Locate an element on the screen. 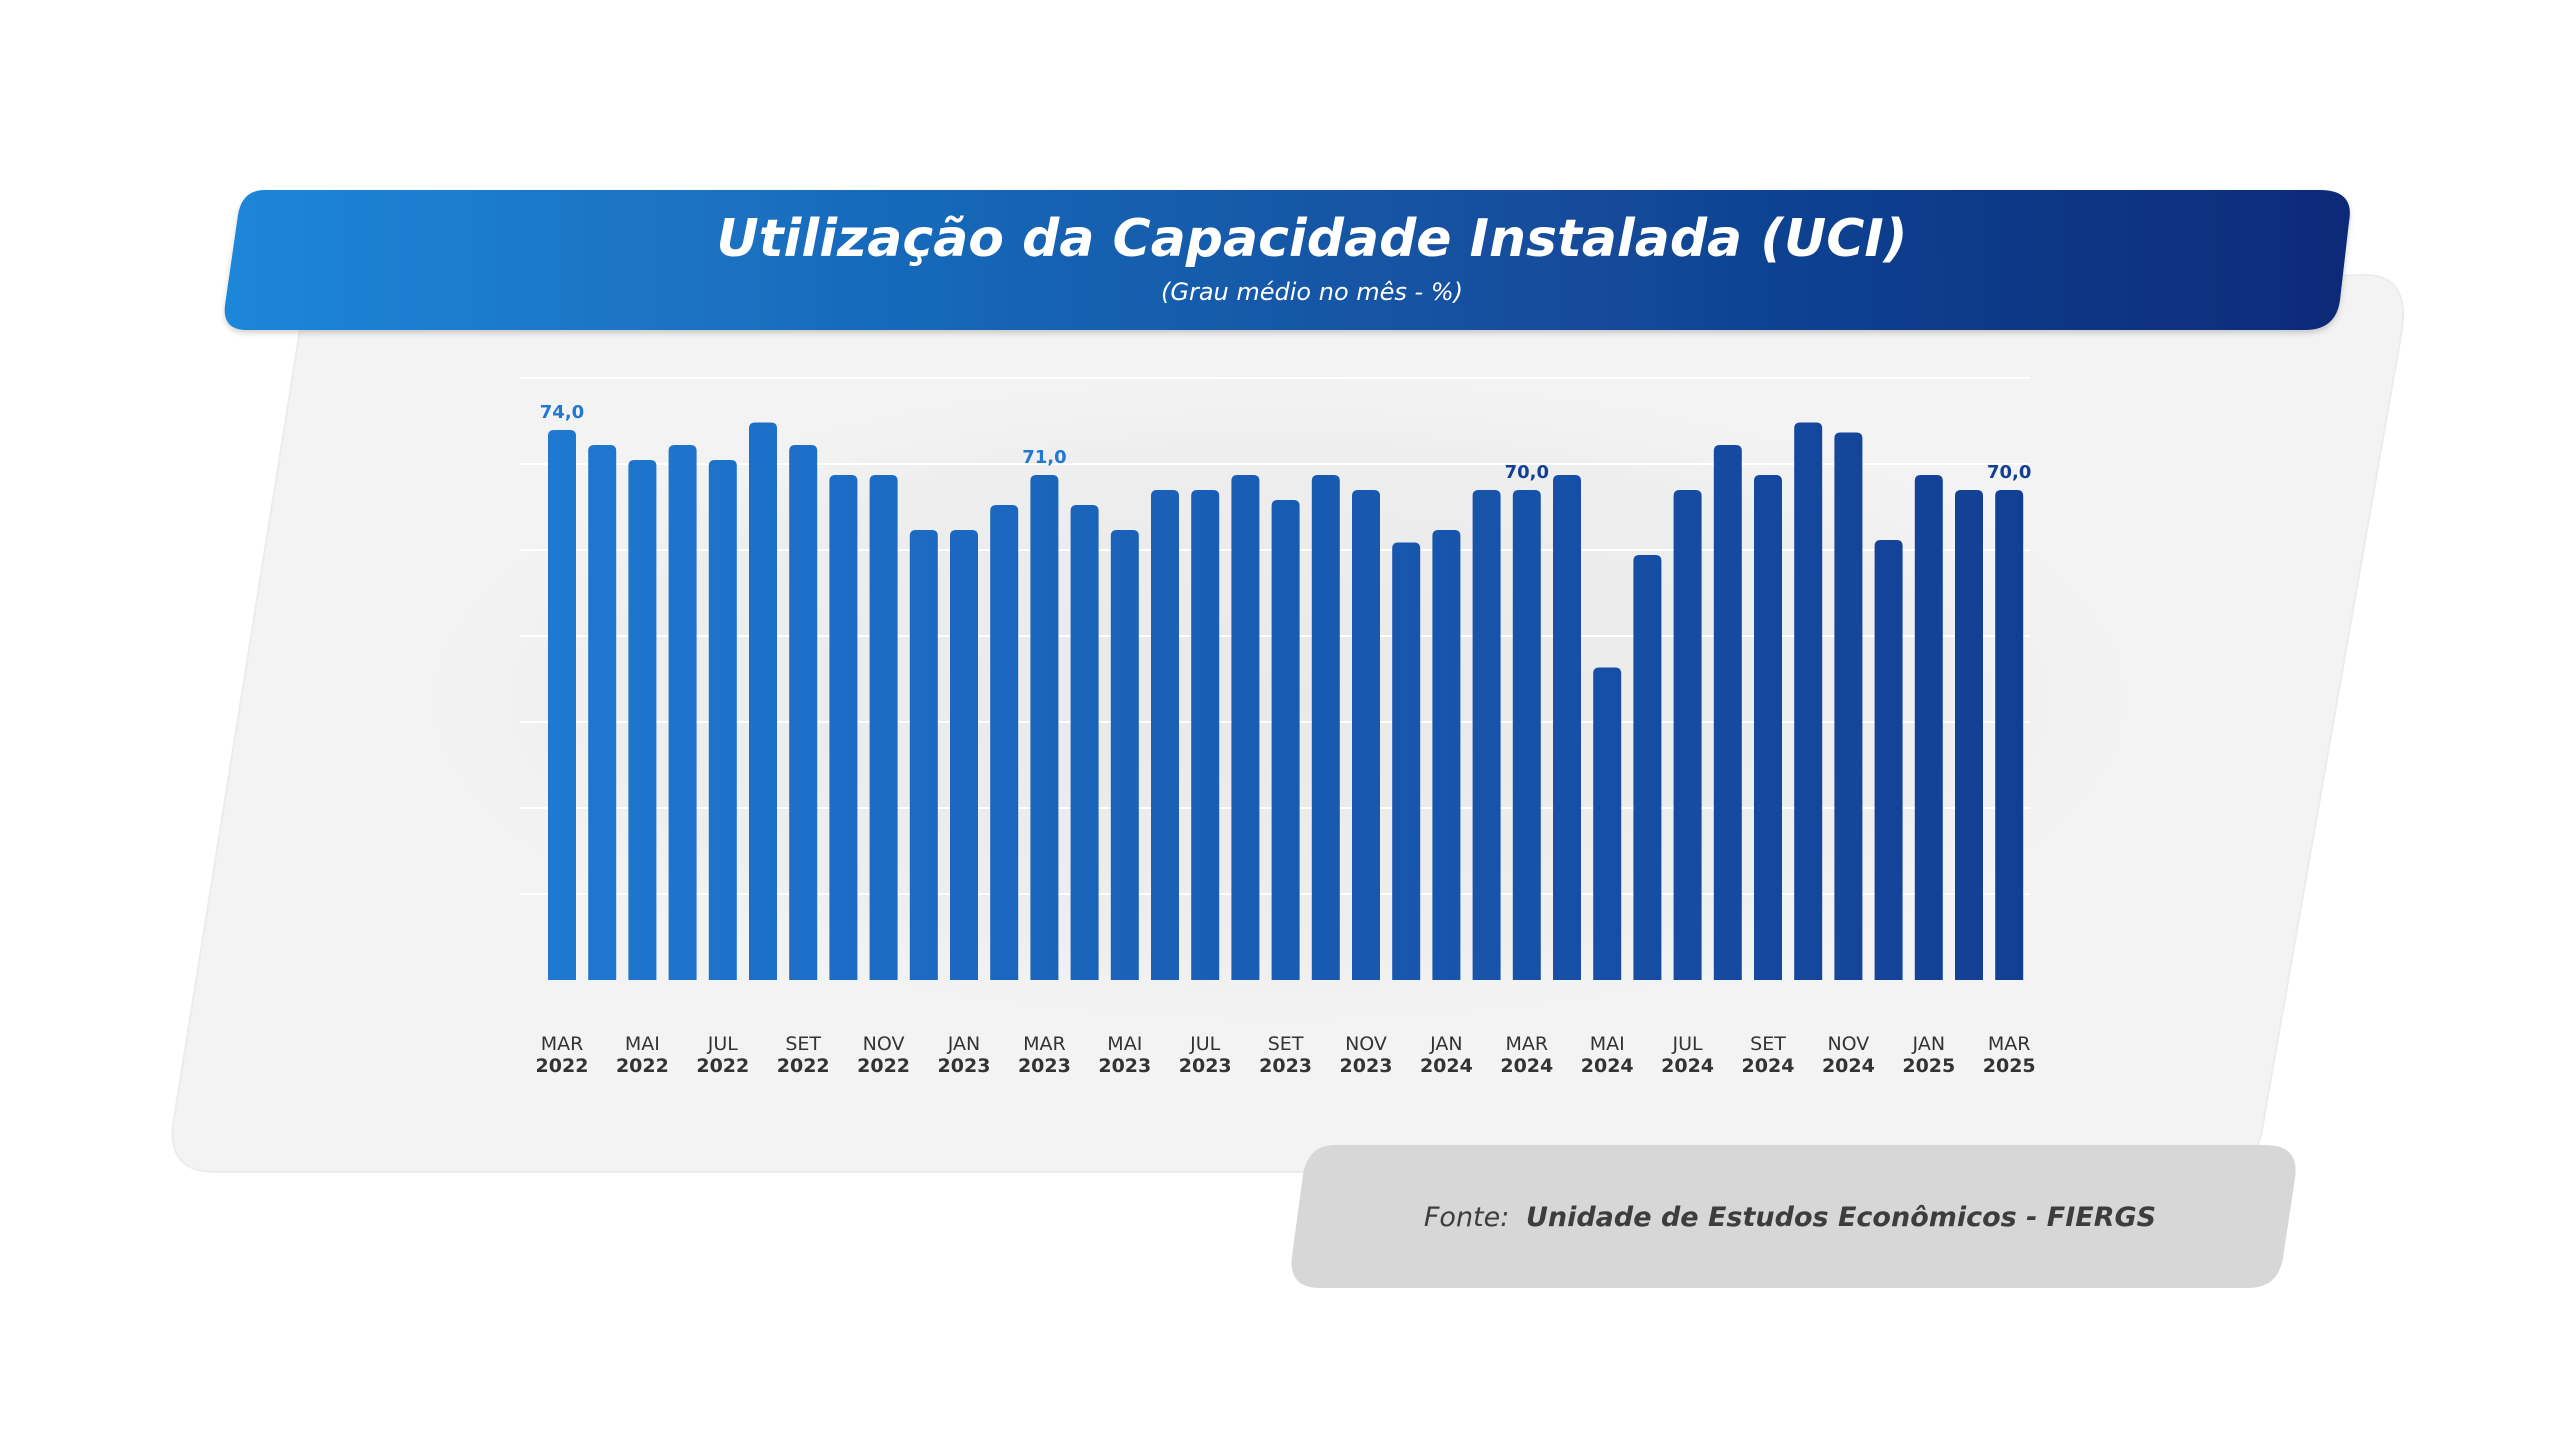 Image resolution: width=2560 pixels, height=1440 pixels. chart-subtitle: (Grau médio no mês - %) is located at coordinates (1312, 292).